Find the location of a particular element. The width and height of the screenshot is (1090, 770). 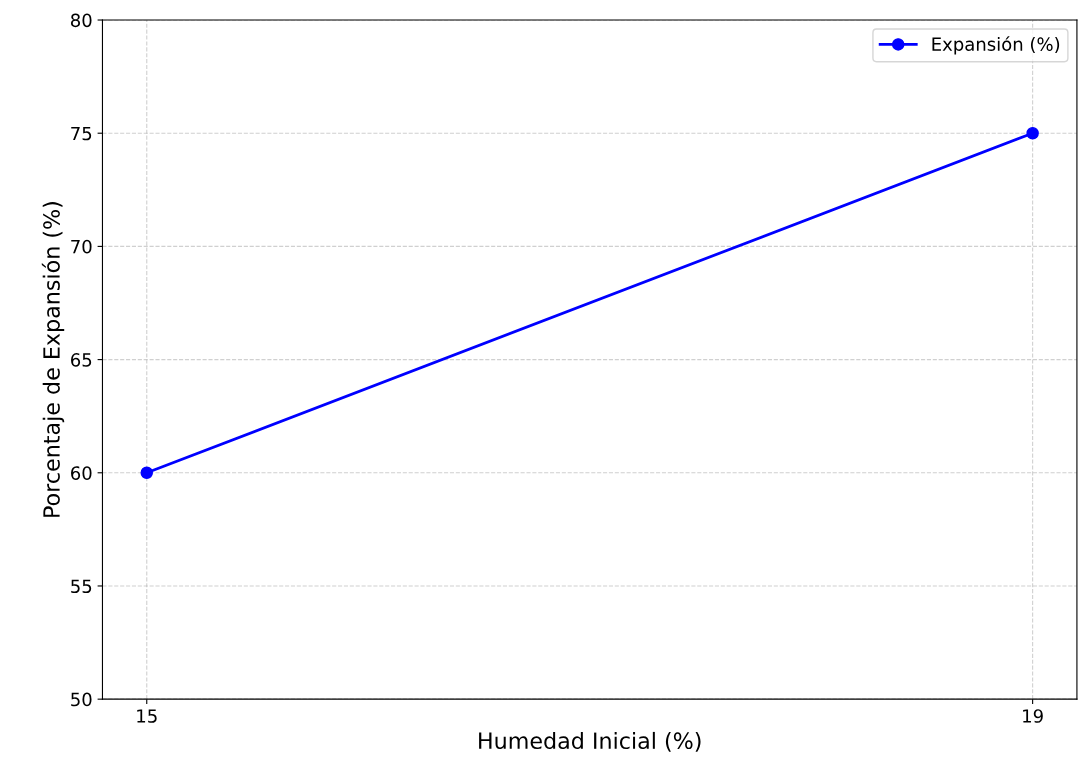

y-tick-label: 55 is located at coordinates (81, 586).